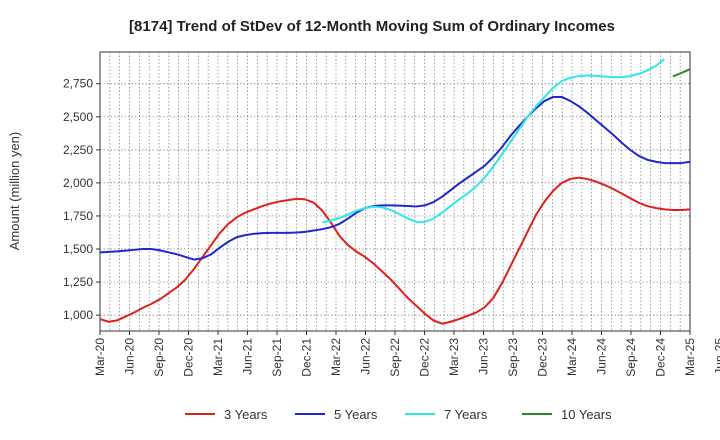 The height and width of the screenshot is (440, 720). Describe the element at coordinates (100, 357) in the screenshot. I see `x-tick-label: Mar-20` at that location.